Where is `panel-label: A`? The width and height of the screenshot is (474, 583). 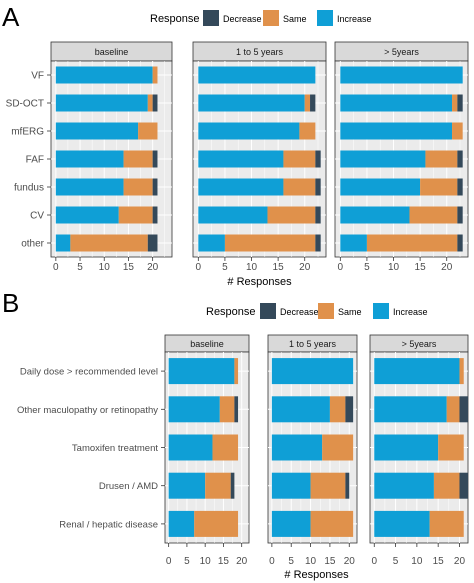
panel-label: A is located at coordinates (11, 17).